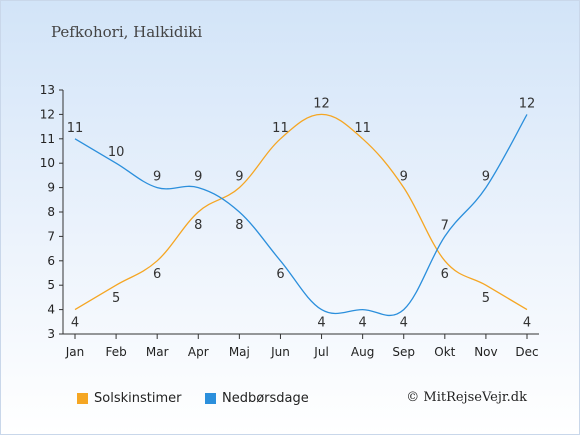  What do you see at coordinates (75, 323) in the screenshot?
I see `data-label-0-0: 4` at bounding box center [75, 323].